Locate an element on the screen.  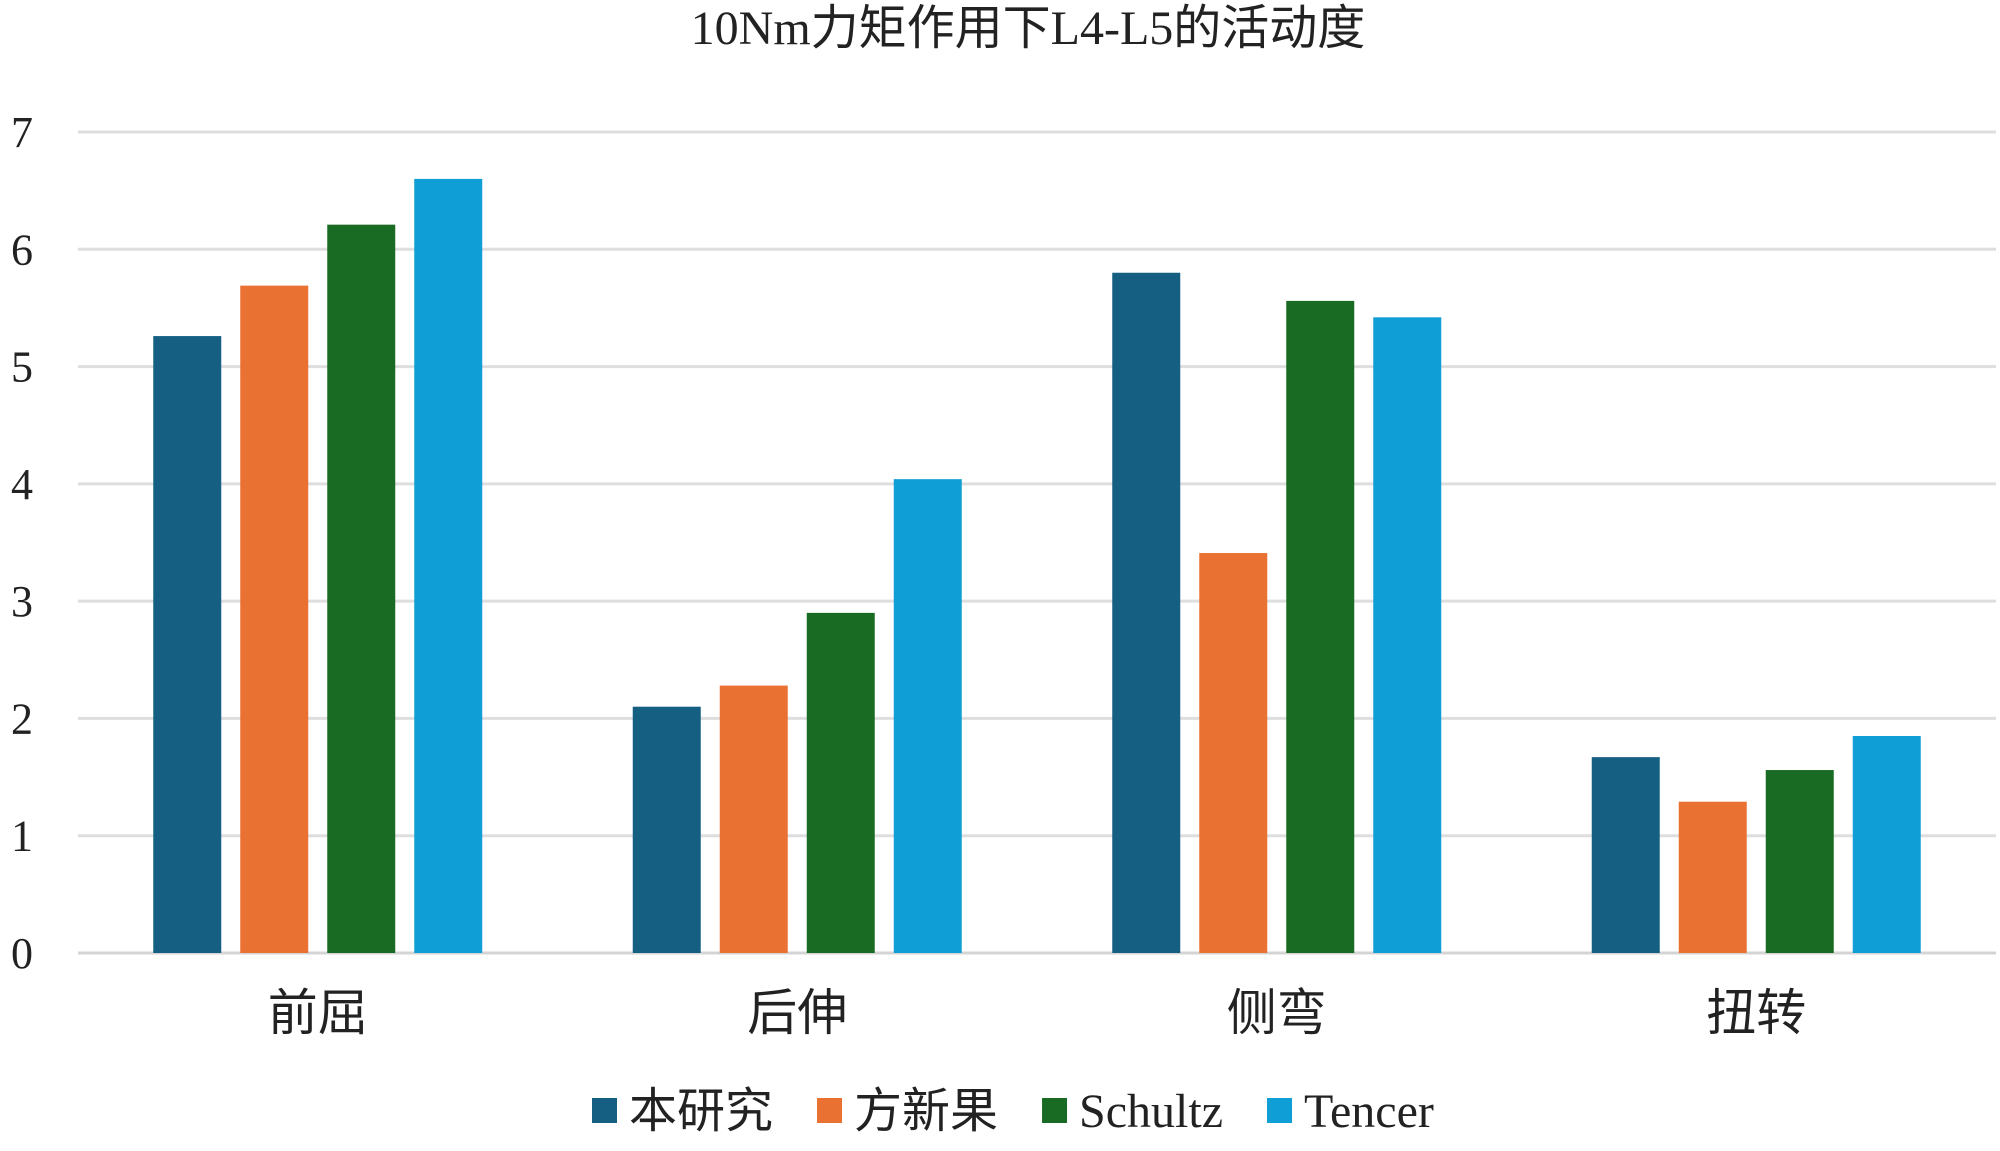
legend-label: 本研究 is located at coordinates (701, 1111).